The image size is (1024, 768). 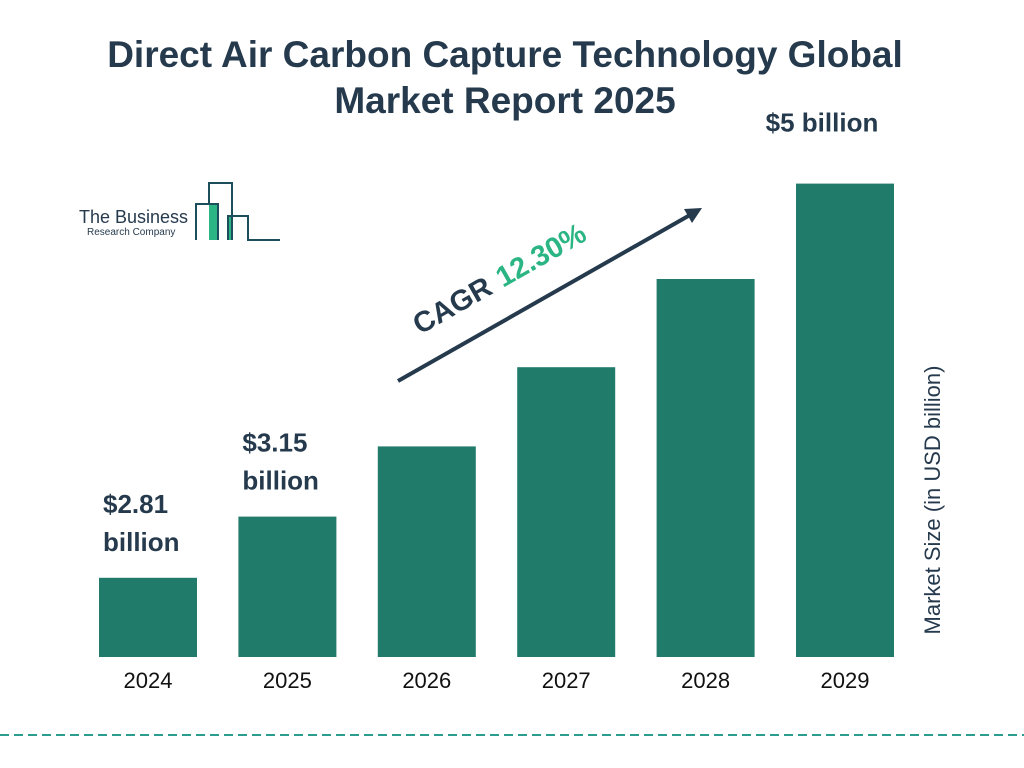 I want to click on bar-2024, so click(x=148, y=617).